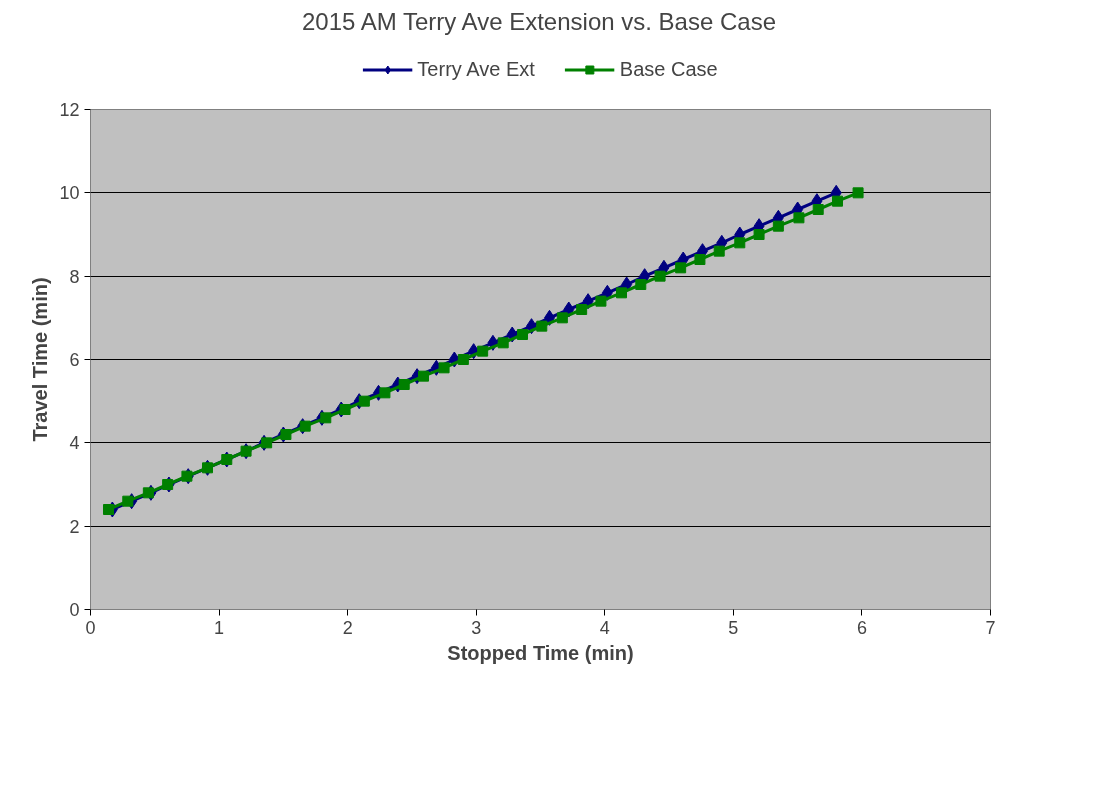 This screenshot has width=1104, height=795. Describe the element at coordinates (604, 627) in the screenshot. I see `x-tick-label: 4` at that location.